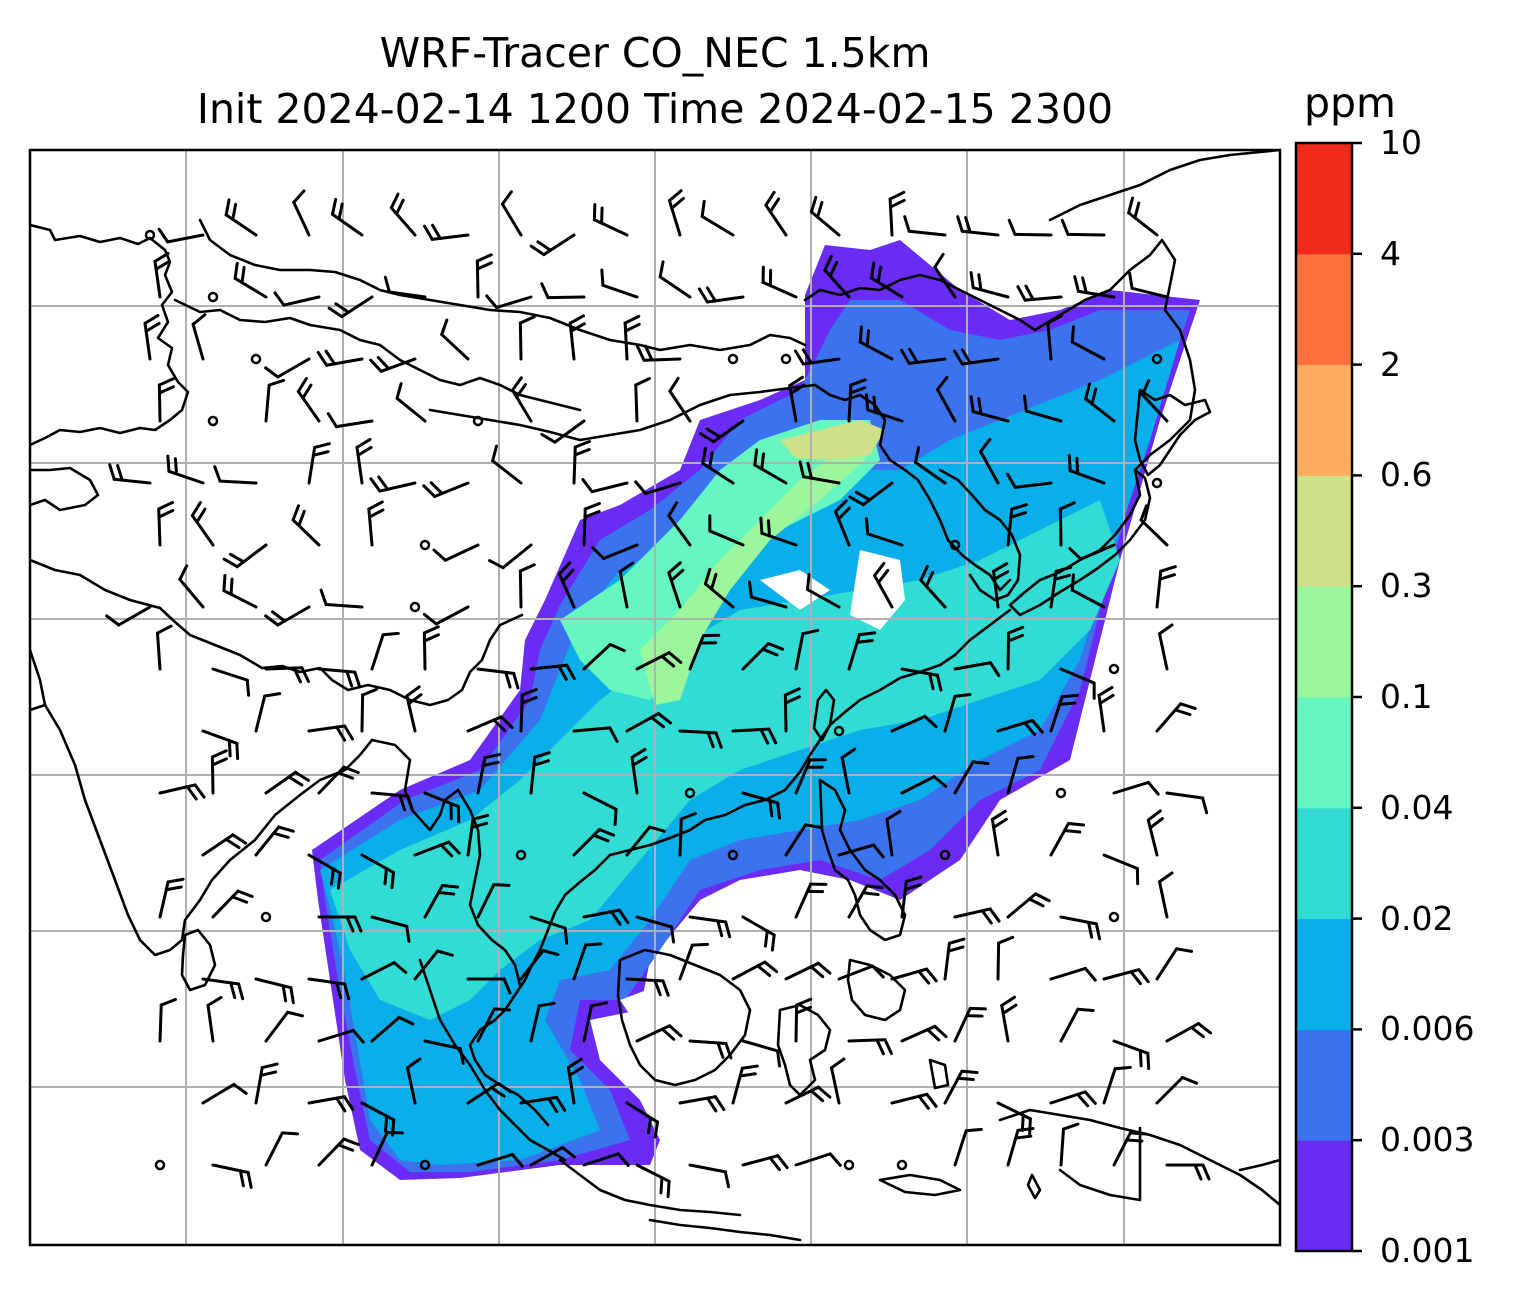 The width and height of the screenshot is (1528, 1306). Describe the element at coordinates (1390, 253) in the screenshot. I see `colorbar-tick-label: 4` at that location.